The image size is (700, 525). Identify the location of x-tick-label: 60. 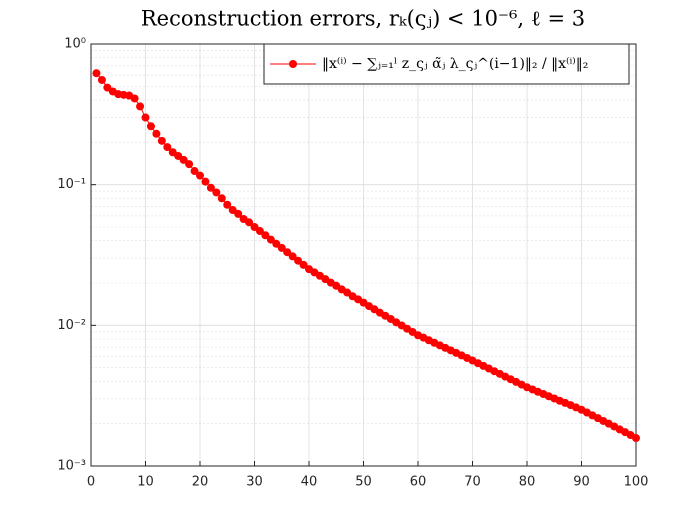
(418, 482).